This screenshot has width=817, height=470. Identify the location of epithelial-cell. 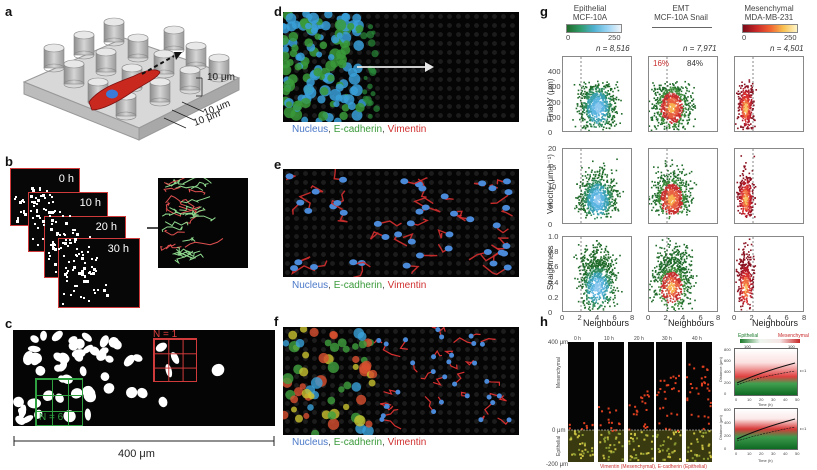
(319, 54).